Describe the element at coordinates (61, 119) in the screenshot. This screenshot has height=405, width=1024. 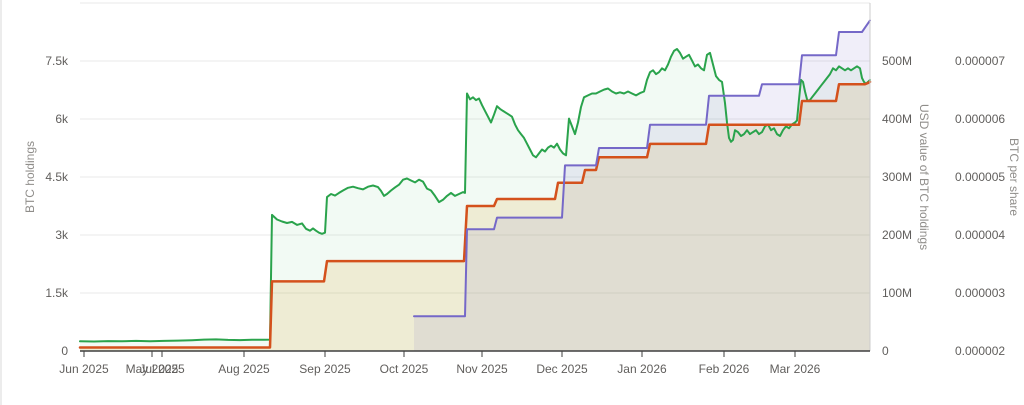
I see `left-axis-tick-label: 6k` at that location.